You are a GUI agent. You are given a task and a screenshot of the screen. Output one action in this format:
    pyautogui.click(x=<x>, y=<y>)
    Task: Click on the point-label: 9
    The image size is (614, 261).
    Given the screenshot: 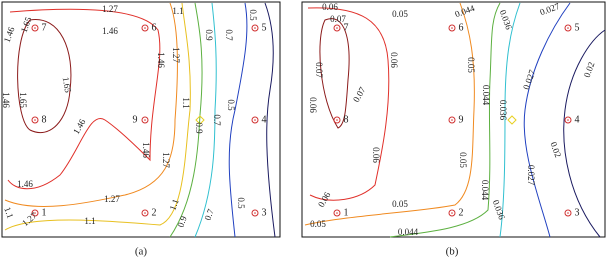 What is the action you would take?
    pyautogui.click(x=461, y=119)
    